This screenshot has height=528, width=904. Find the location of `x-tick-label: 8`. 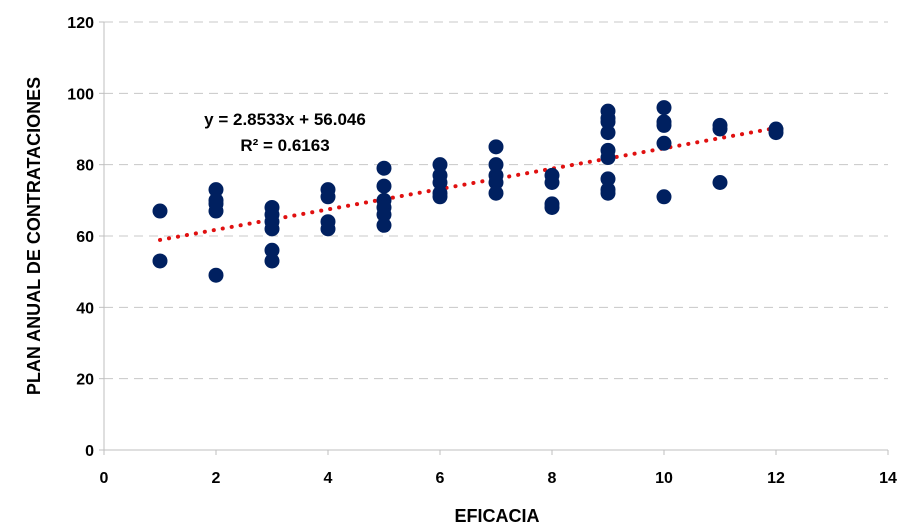

x-tick-label: 8 is located at coordinates (552, 478).